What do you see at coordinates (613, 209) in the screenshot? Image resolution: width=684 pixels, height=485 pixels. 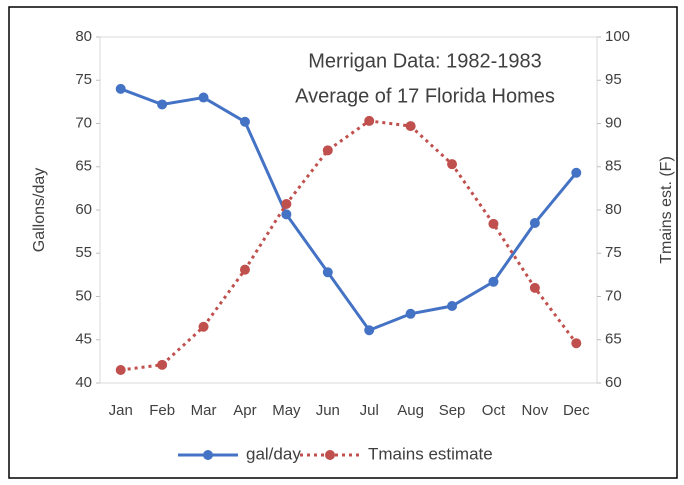 I see `y2-tick-label: 80` at bounding box center [613, 209].